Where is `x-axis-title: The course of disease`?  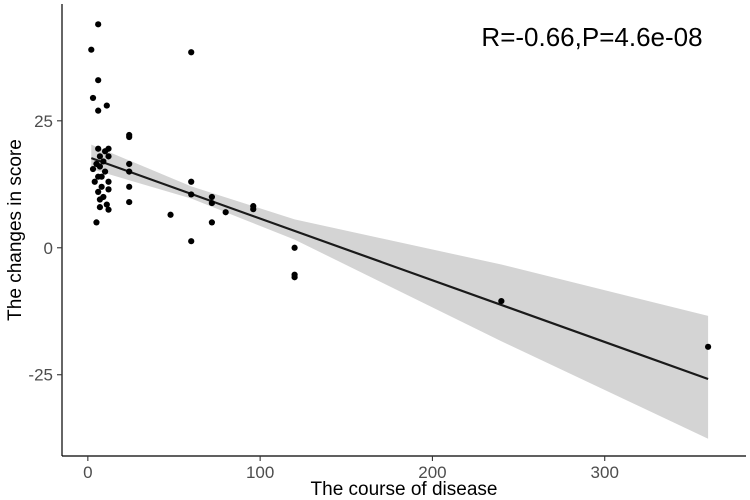
x-axis-title: The course of disease is located at coordinates (404, 489).